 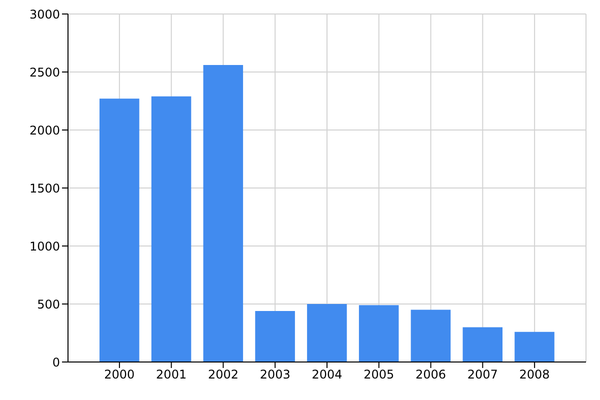 What do you see at coordinates (171, 375) in the screenshot?
I see `x-tick-label: 2001` at bounding box center [171, 375].